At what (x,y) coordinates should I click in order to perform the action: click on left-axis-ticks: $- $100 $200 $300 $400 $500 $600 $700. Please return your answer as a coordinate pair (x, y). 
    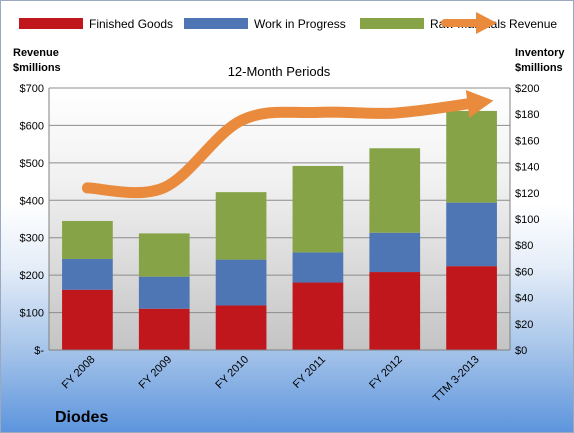
    Looking at the image, I should click on (32, 220).